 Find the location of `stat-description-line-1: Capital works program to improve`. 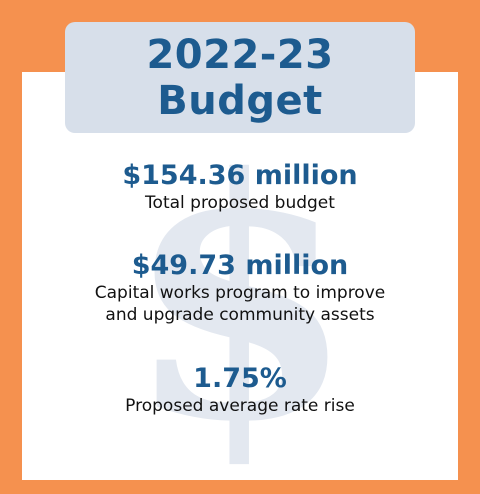

stat-description-line-1: Capital works program to improve is located at coordinates (240, 293).